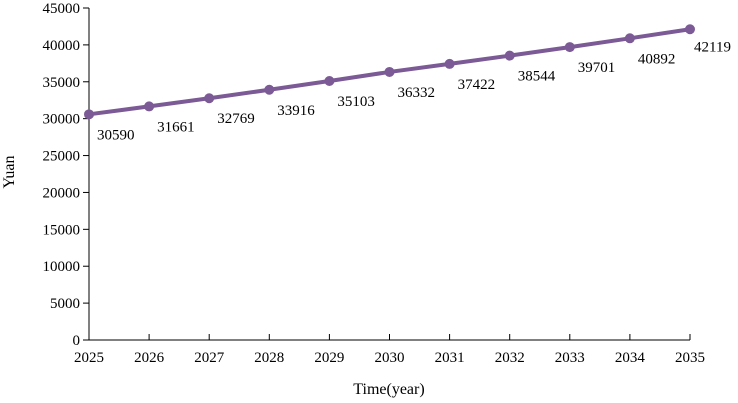 This screenshot has width=738, height=403. I want to click on x-tick-label: 2029, so click(329, 358).